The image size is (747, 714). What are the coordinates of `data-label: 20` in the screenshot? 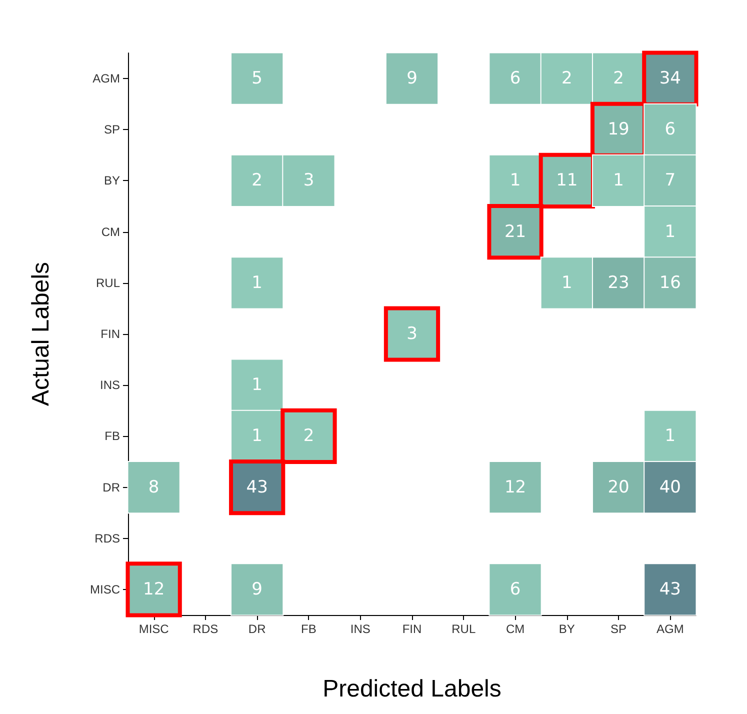 It's located at (619, 487).